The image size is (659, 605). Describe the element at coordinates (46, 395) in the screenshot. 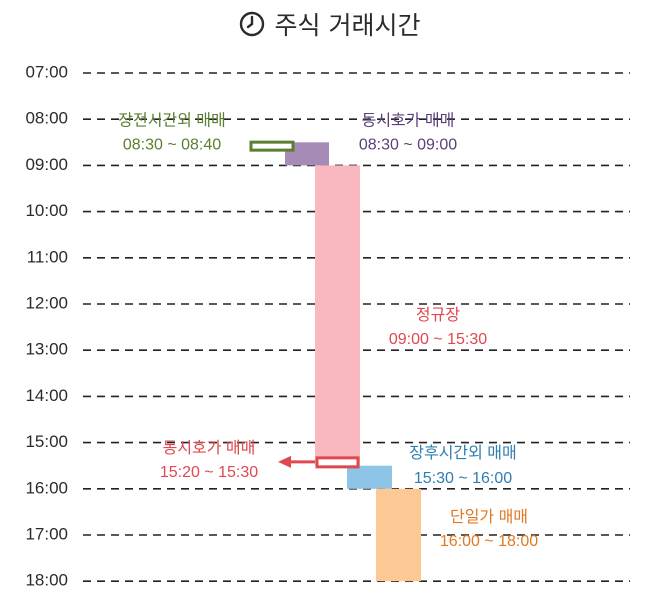

I see `tick-label: 14:00` at that location.